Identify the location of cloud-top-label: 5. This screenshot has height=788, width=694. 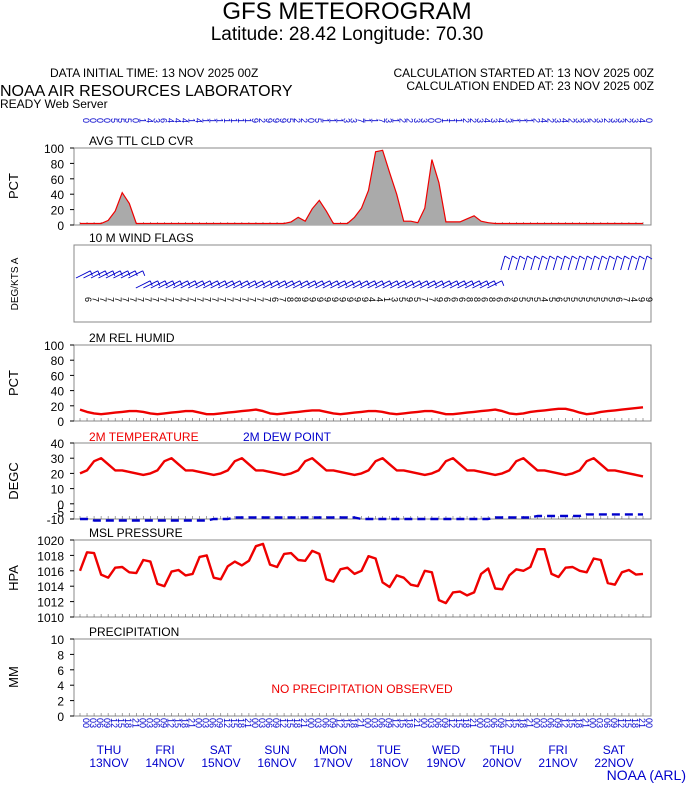
(290, 120).